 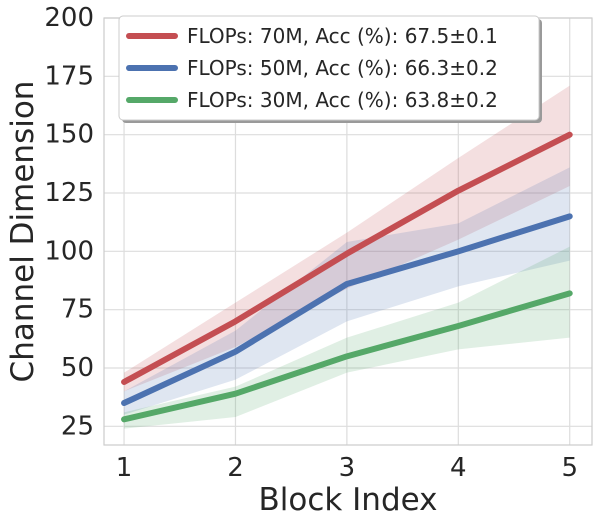 I want to click on legend-label: FLOPs: 70M, Acc (%): 67.5±0.1, so click(x=342, y=36).